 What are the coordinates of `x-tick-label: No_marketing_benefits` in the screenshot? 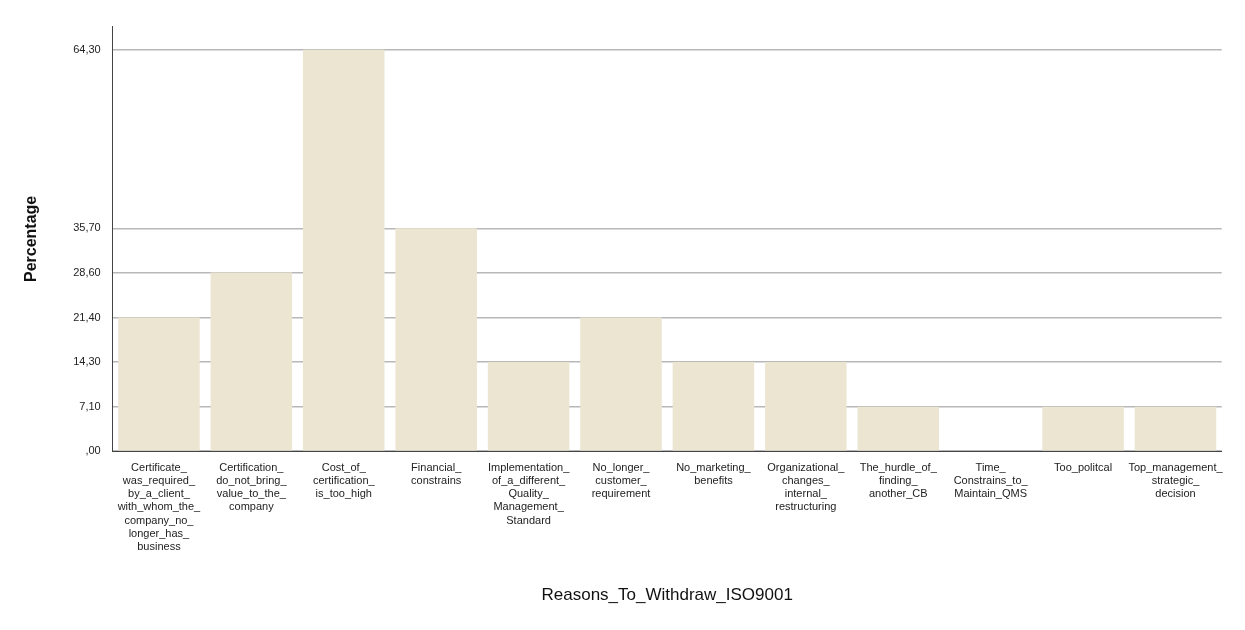 It's located at (714, 473).